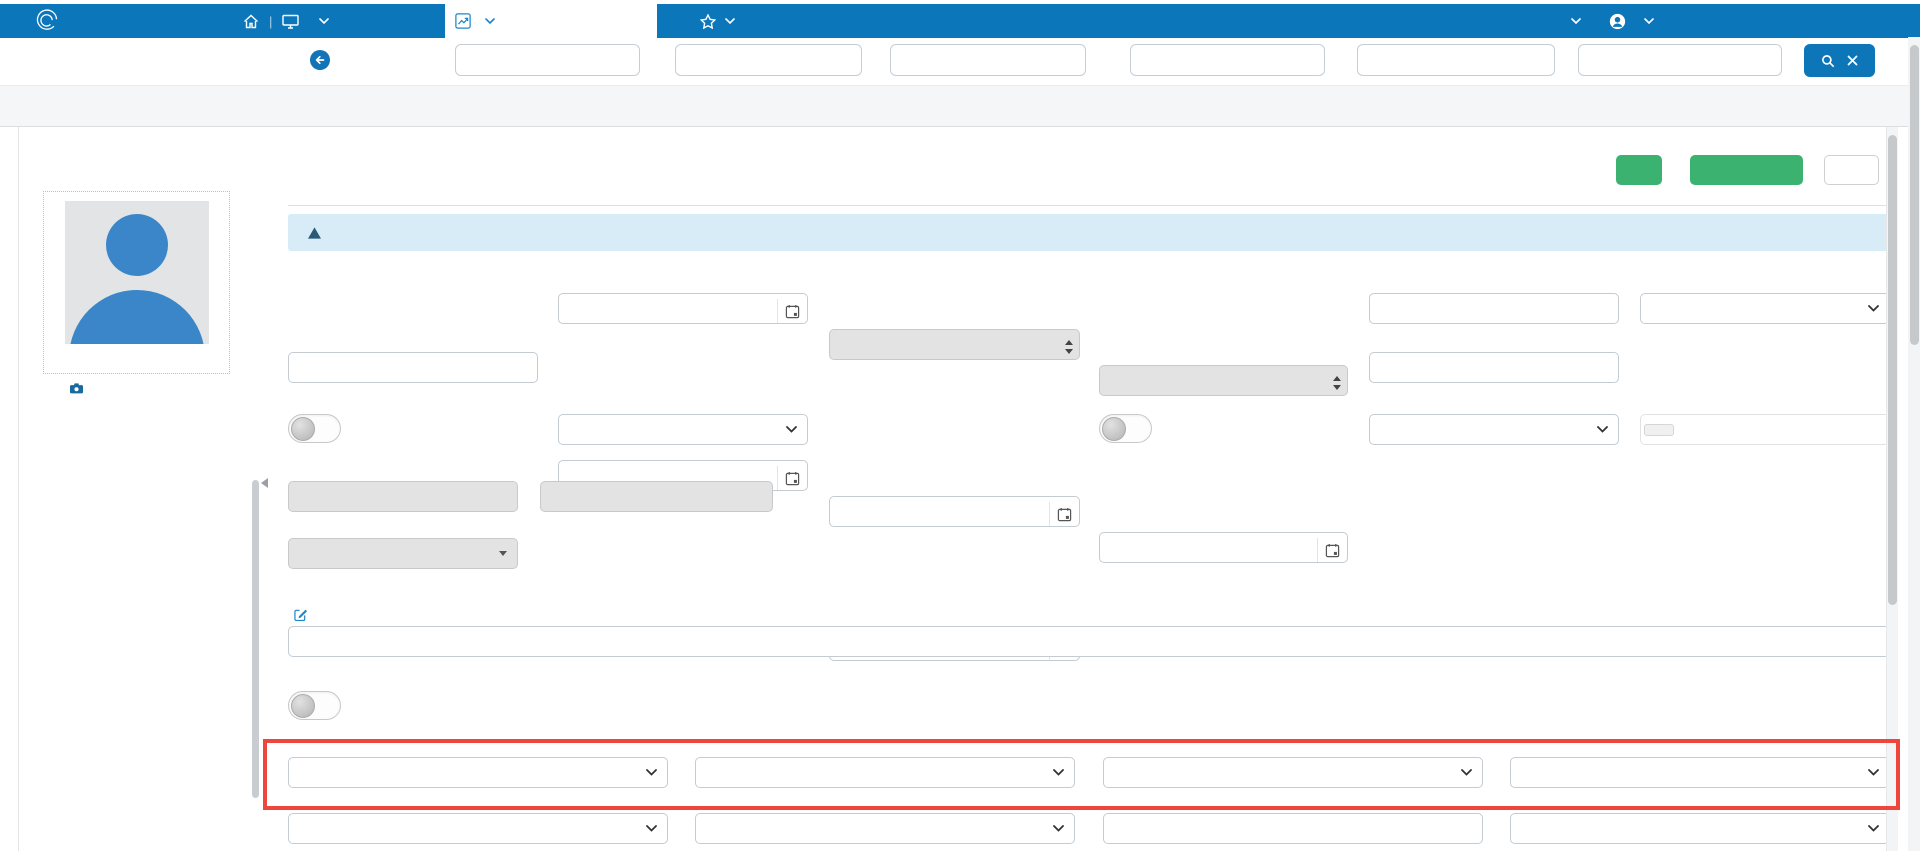 This screenshot has height=851, width=1920. What do you see at coordinates (291, 21) in the screenshot?
I see `monitor-icon` at bounding box center [291, 21].